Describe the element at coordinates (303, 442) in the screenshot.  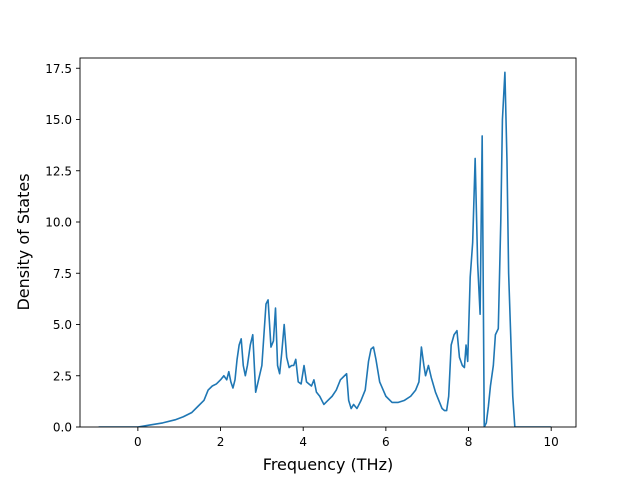
I see `x-tick-label: 4` at that location.